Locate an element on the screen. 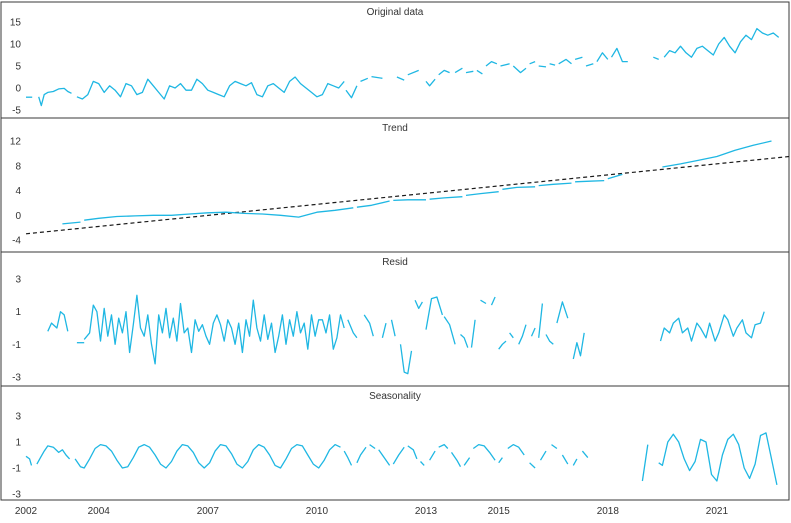 This screenshot has height=523, width=791. y-tick-label: 3 is located at coordinates (18, 417).